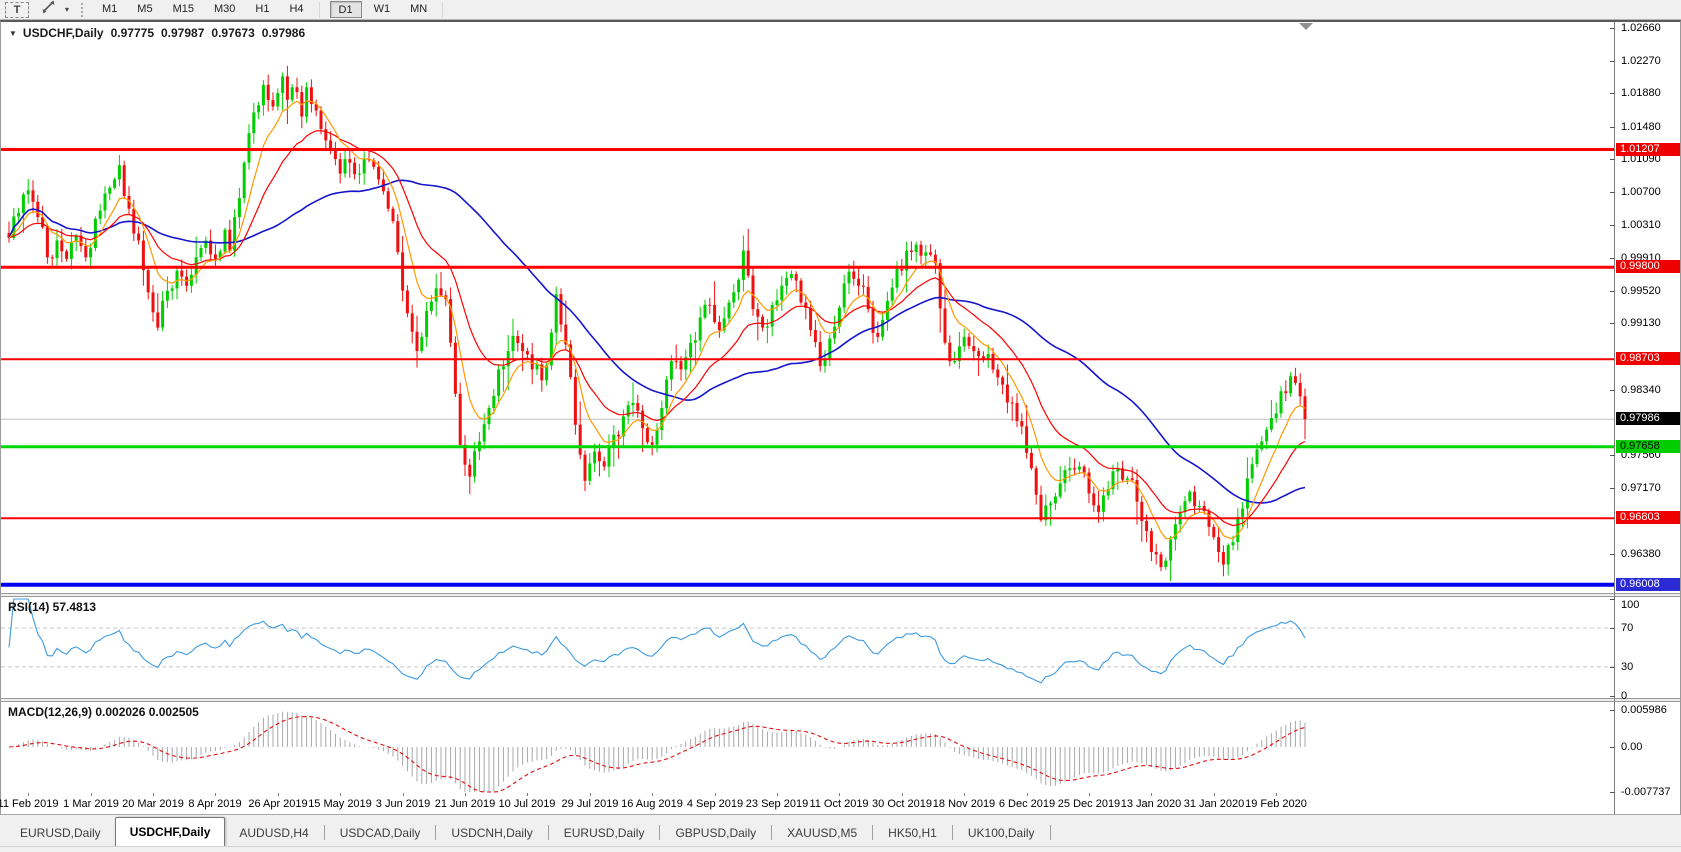 The width and height of the screenshot is (1681, 852). Describe the element at coordinates (840, 849) in the screenshot. I see `window-bottom-edge` at that location.